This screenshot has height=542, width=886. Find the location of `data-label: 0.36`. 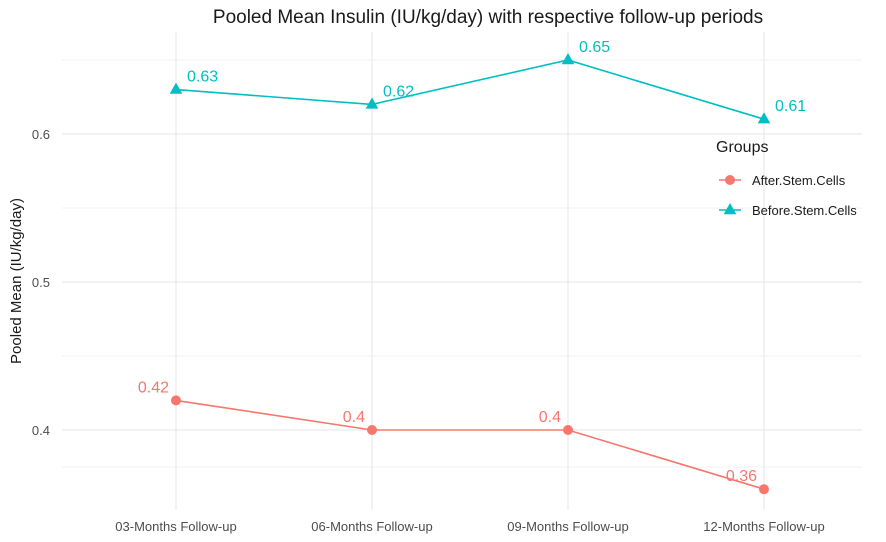

data-label: 0.36 is located at coordinates (741, 476).